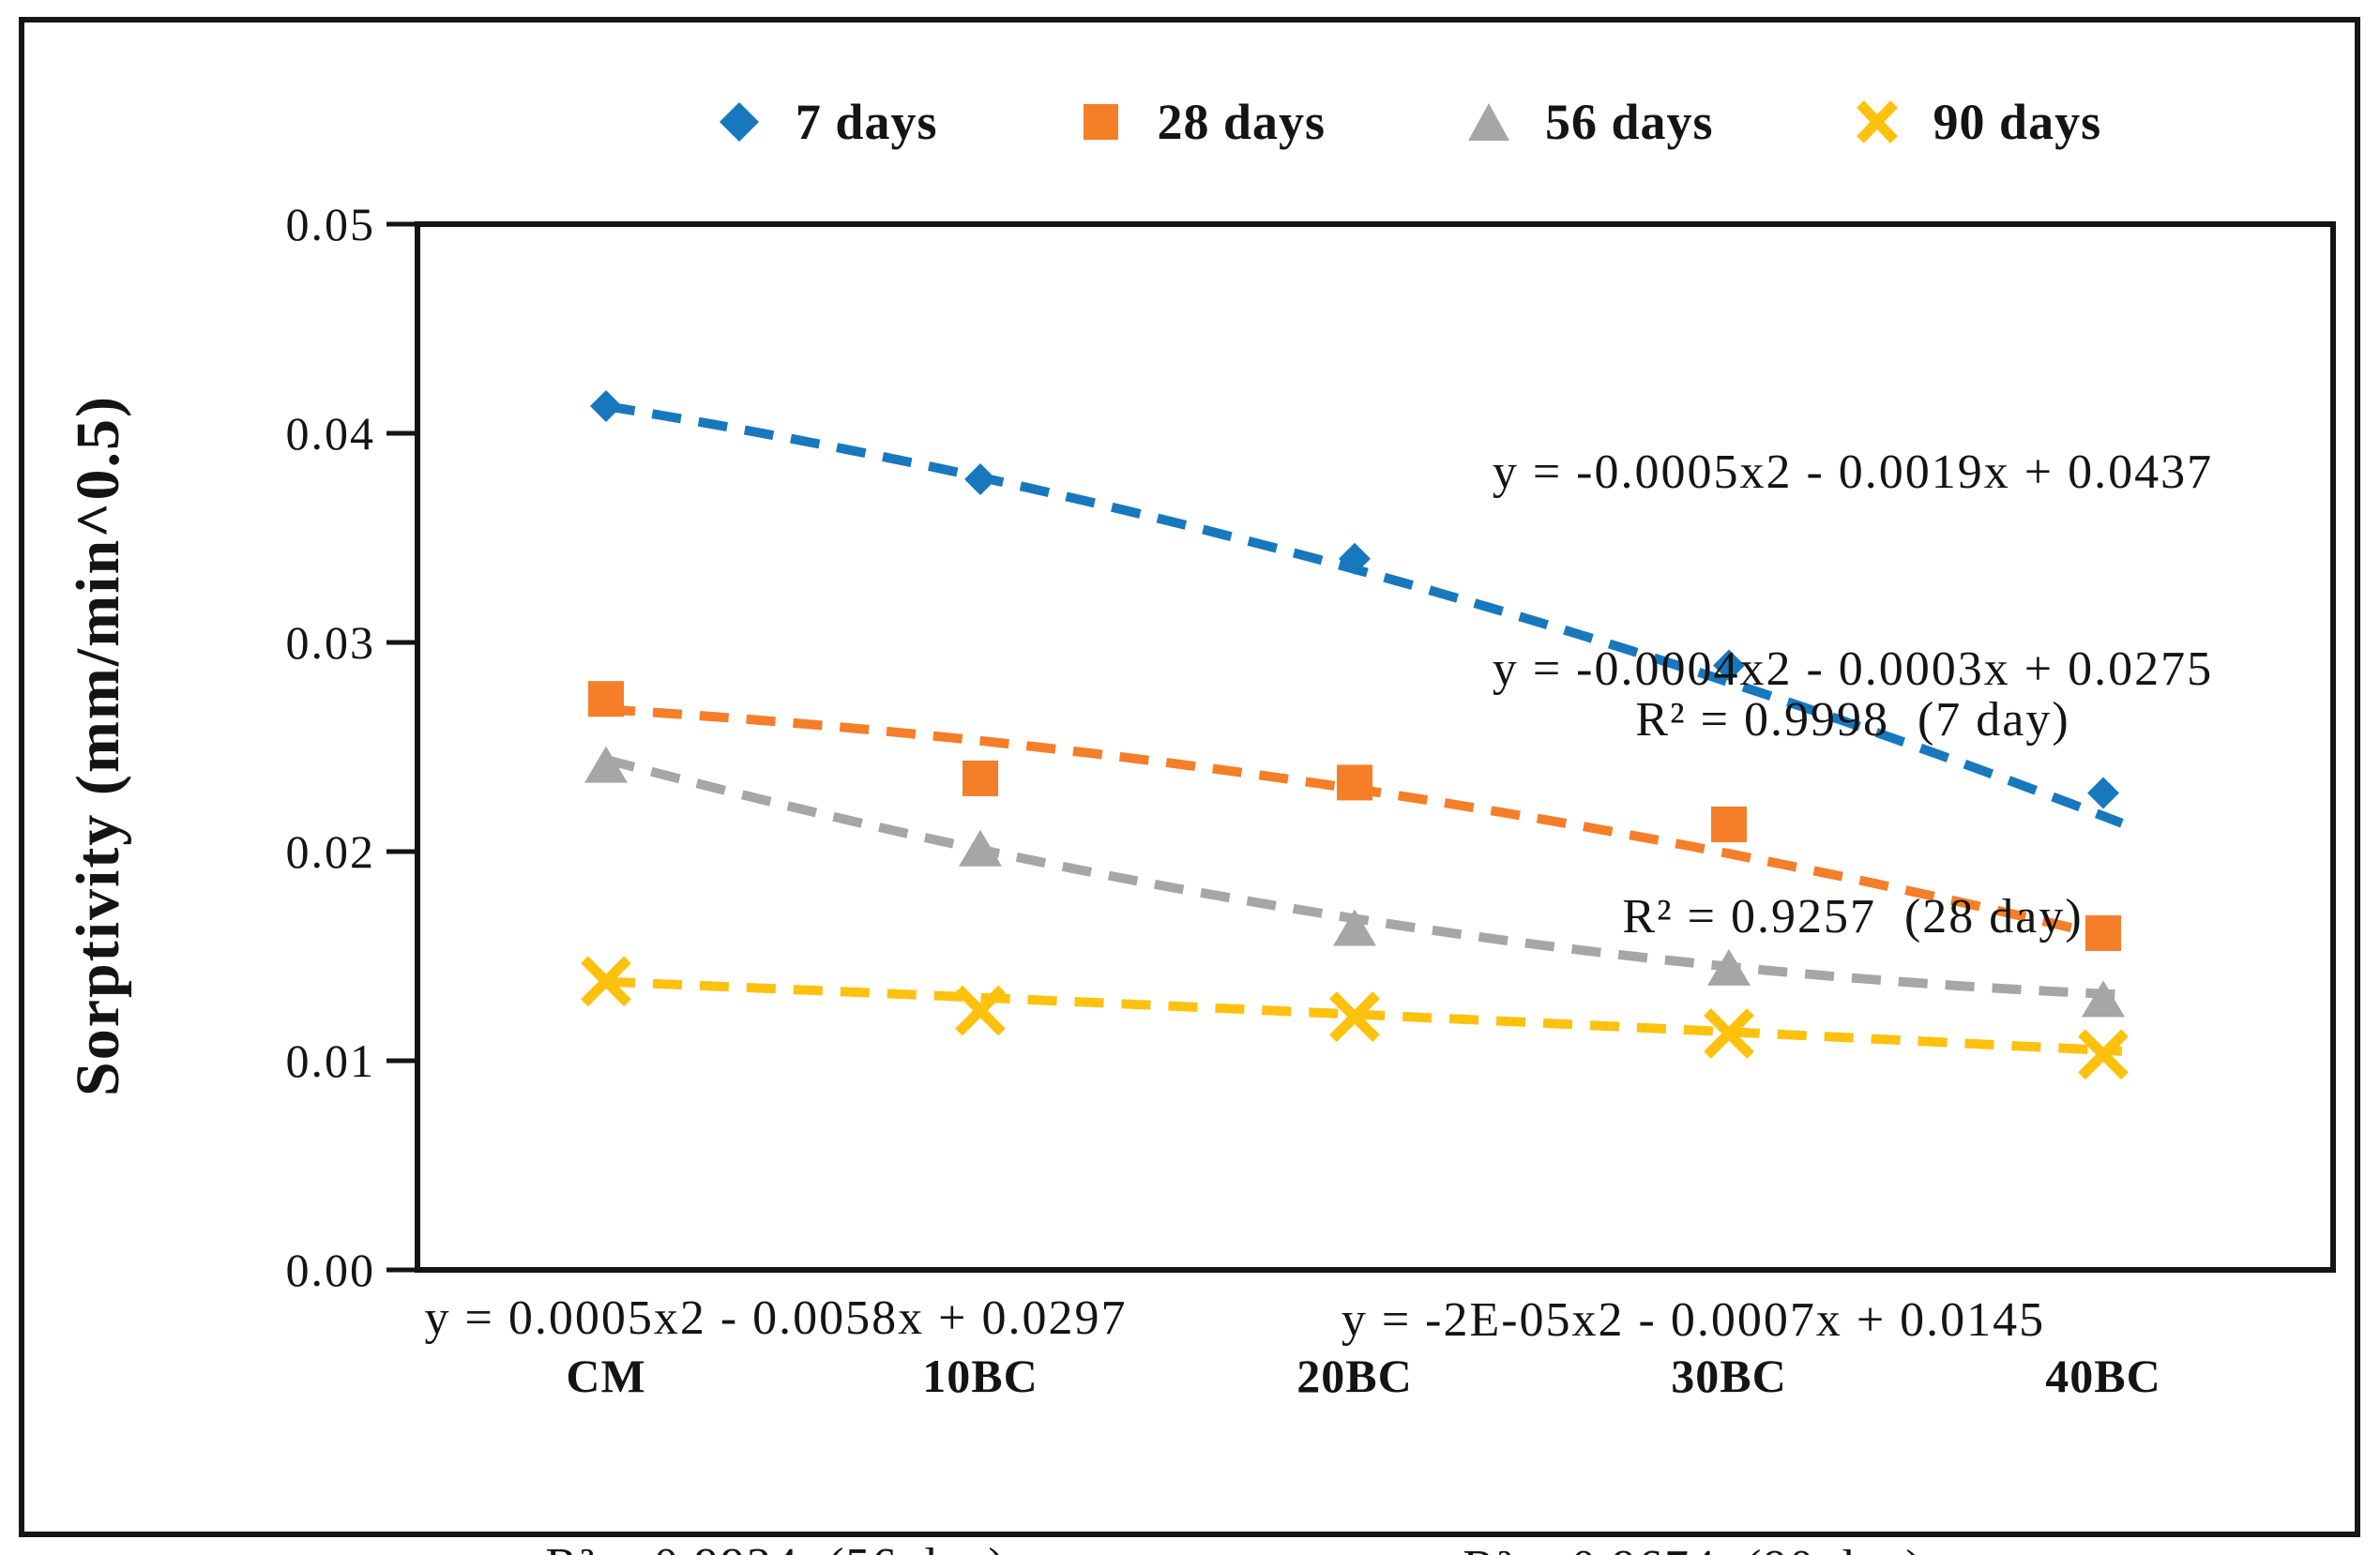  Describe the element at coordinates (1852, 720) in the screenshot. I see `equation-7-day-r2: R² = 0.9998 (7 day)` at that location.